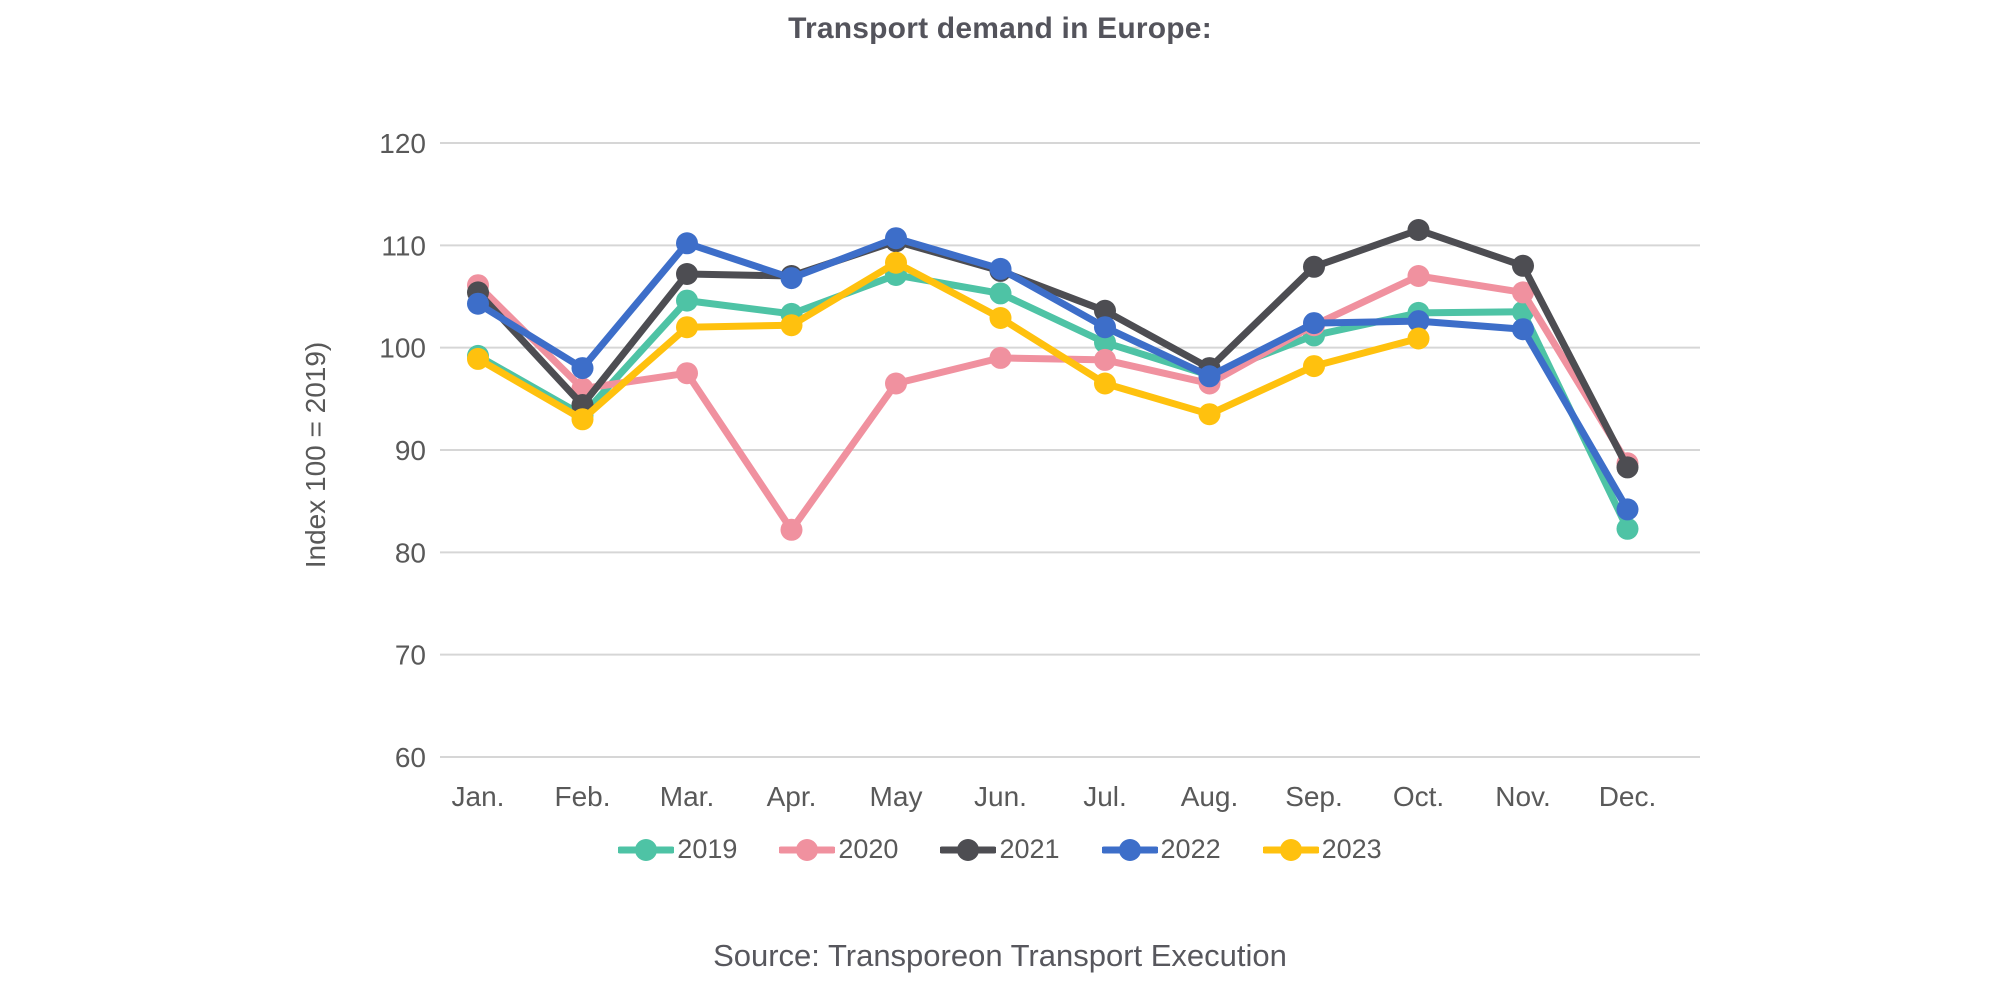  Describe the element at coordinates (1418, 338) in the screenshot. I see `data-point-2023-Oct.` at that location.